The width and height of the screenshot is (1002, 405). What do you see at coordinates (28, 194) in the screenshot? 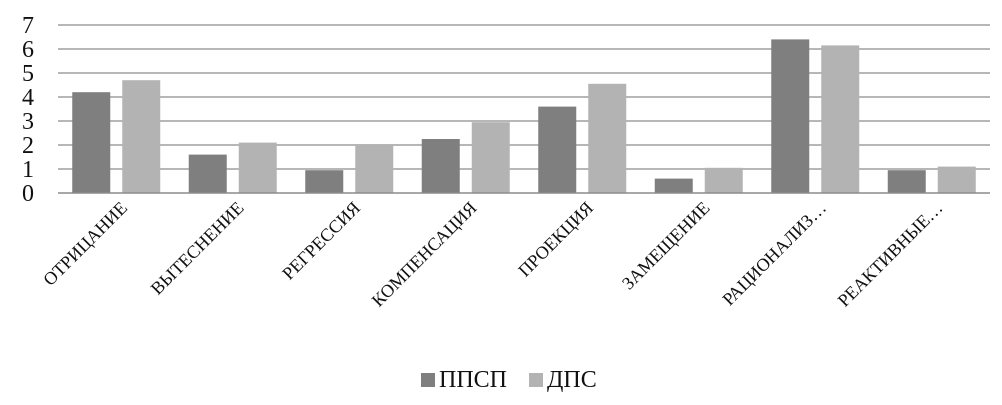
I see `y-tick-label: 0` at bounding box center [28, 194].